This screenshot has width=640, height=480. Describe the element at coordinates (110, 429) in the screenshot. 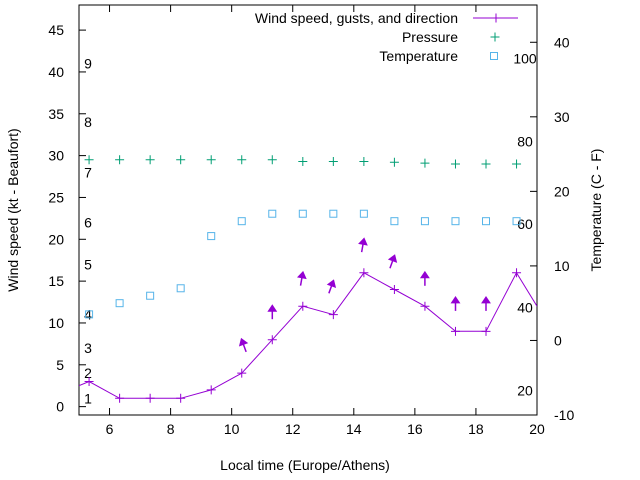

I see `x-tick-label: 6` at that location.